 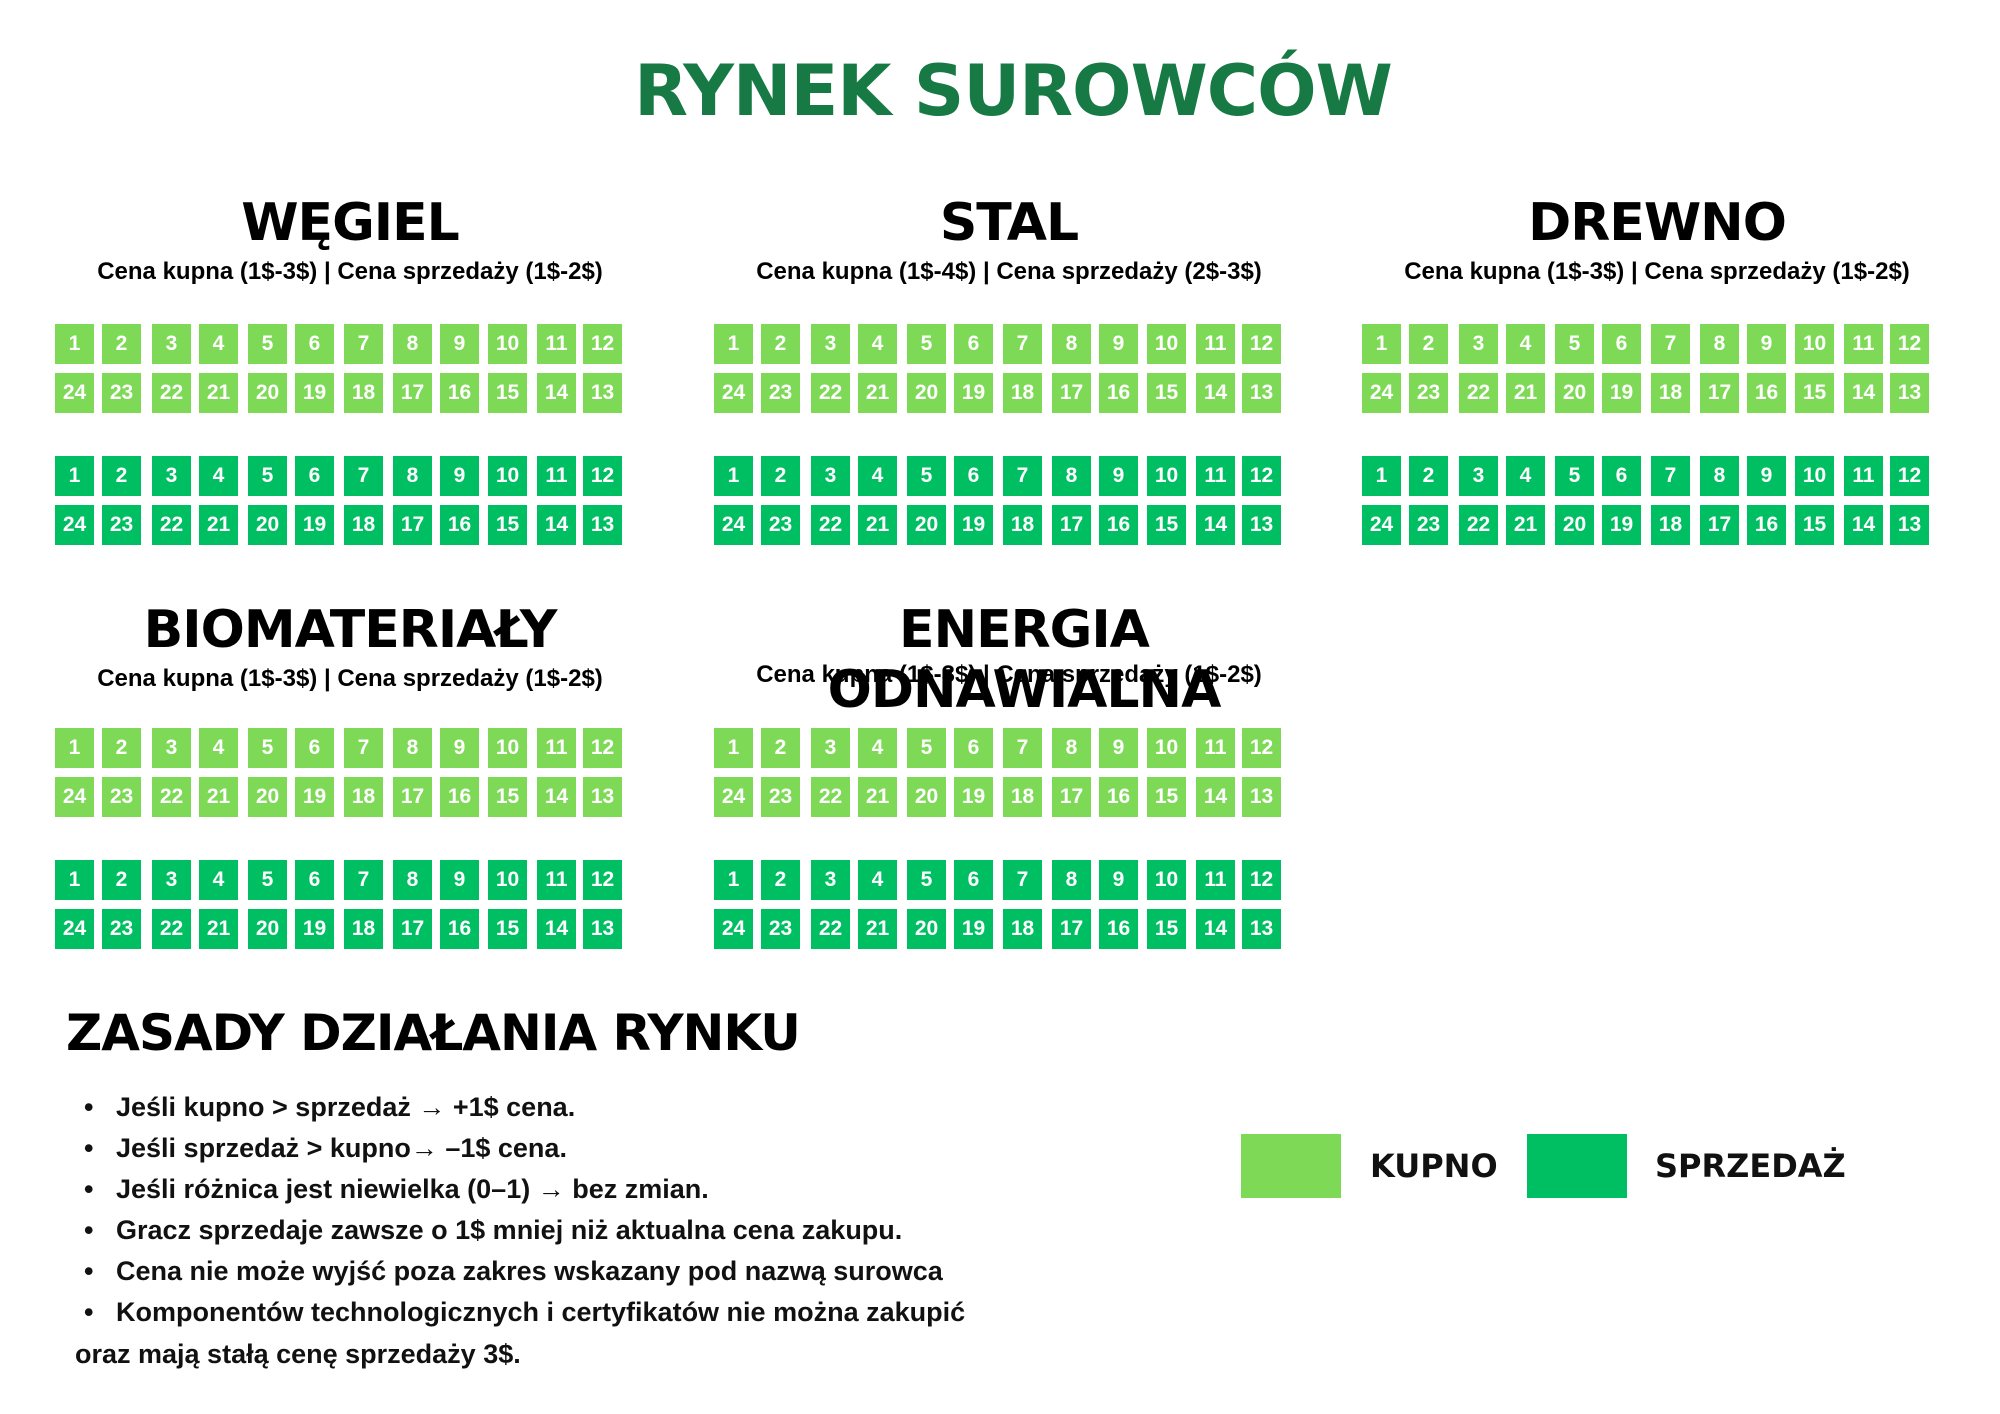 What do you see at coordinates (1719, 393) in the screenshot?
I see `price-cell-kupno: 17` at bounding box center [1719, 393].